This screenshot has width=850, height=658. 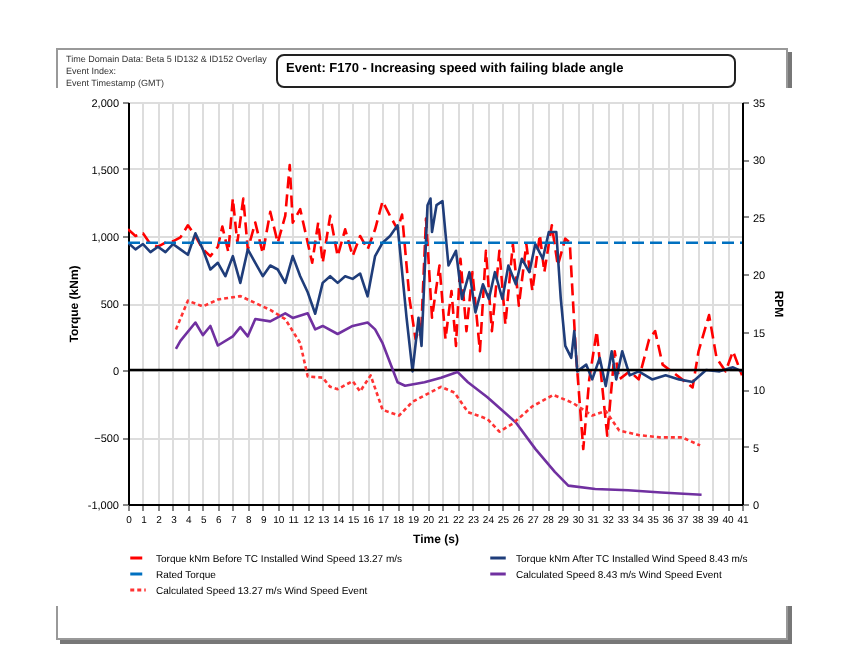 What do you see at coordinates (438, 370) in the screenshot?
I see `line-series` at bounding box center [438, 370].